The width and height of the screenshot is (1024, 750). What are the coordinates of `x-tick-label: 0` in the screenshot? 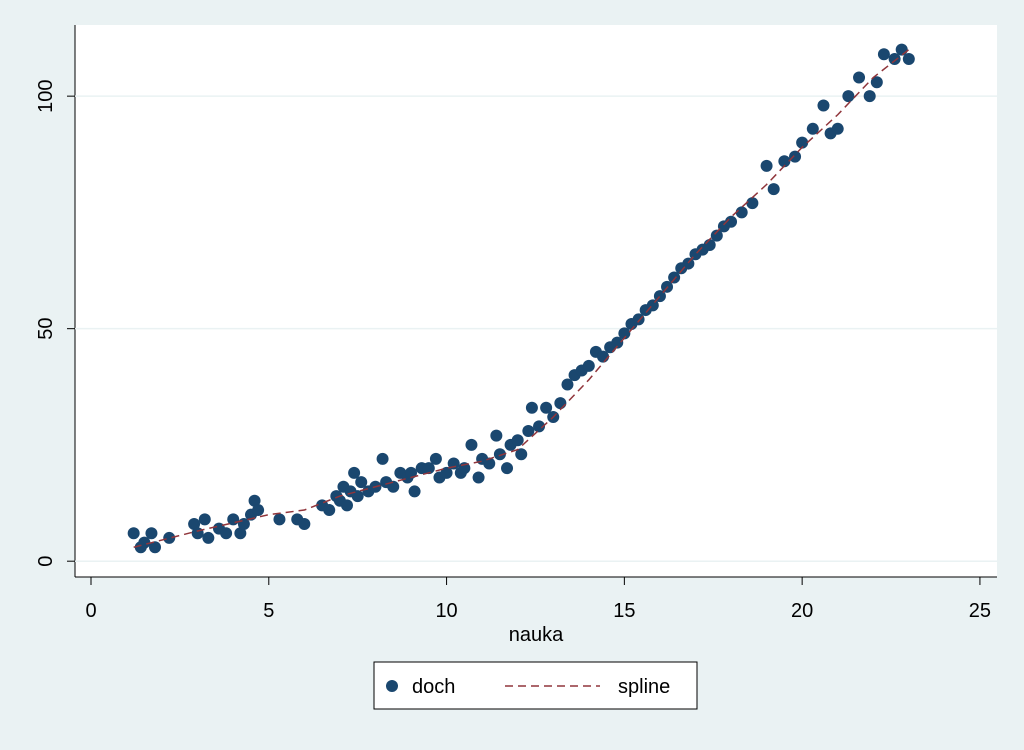 It's located at (90, 611).